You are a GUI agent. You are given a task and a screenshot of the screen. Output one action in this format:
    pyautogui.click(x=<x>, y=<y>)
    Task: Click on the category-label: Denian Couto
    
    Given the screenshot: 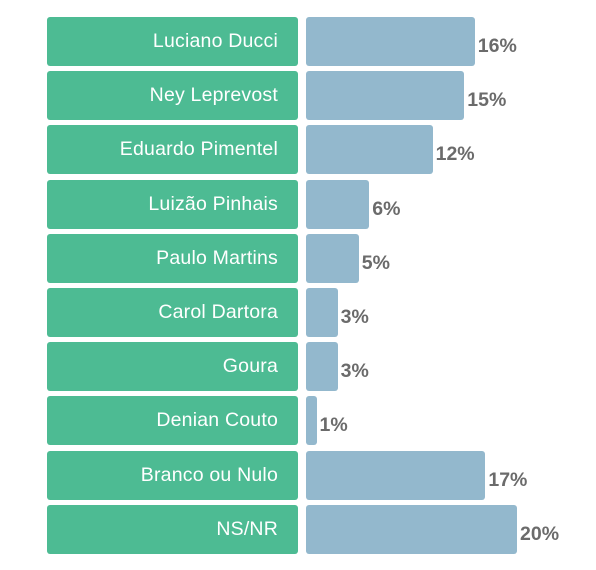 What is the action you would take?
    pyautogui.click(x=172, y=421)
    